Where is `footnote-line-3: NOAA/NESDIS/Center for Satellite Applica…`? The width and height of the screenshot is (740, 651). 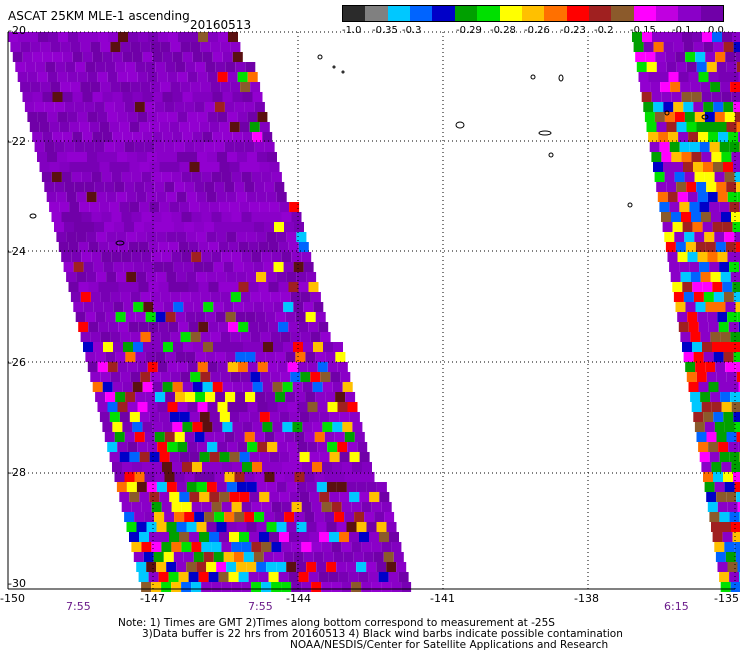
footnote-line-3: NOAA/NESDIS/Center for Satellite Applica… is located at coordinates (449, 645).